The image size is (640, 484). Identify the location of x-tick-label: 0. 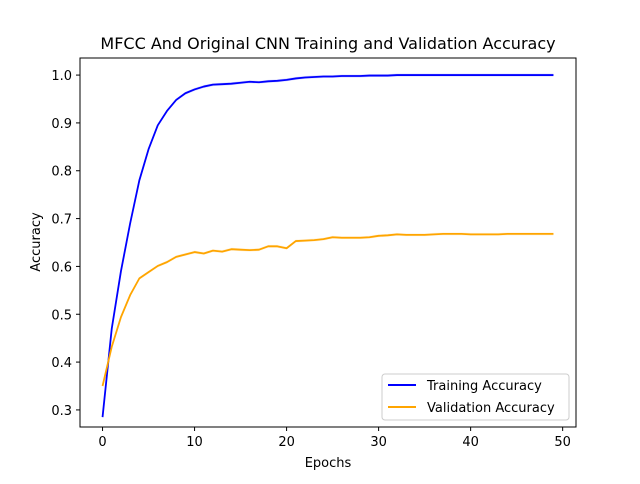
(102, 442).